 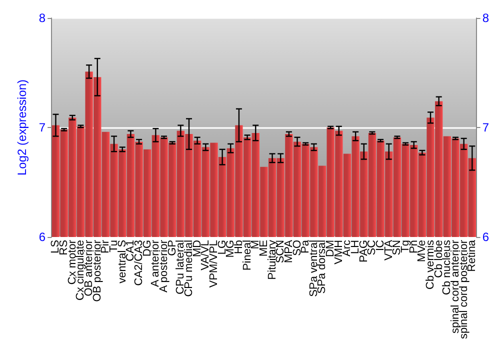 I want to click on y2-tick-label: 7, so click(x=486, y=127).